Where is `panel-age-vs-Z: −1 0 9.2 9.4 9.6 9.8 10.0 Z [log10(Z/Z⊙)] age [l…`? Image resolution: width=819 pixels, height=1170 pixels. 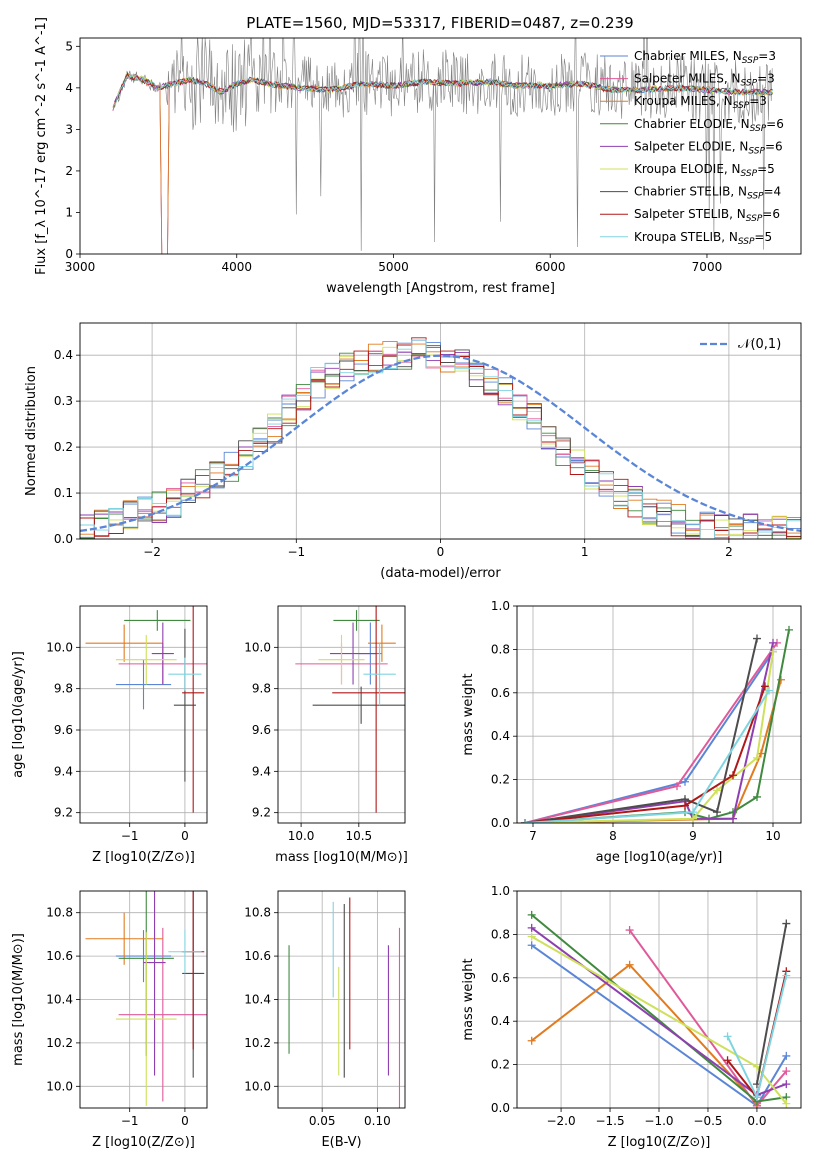
panel-age-vs-Z: −1 0 9.2 9.4 9.6 9.8 10.0 Z [log10(Z/Z⊙)] age [l… is located at coordinates (109, 735).